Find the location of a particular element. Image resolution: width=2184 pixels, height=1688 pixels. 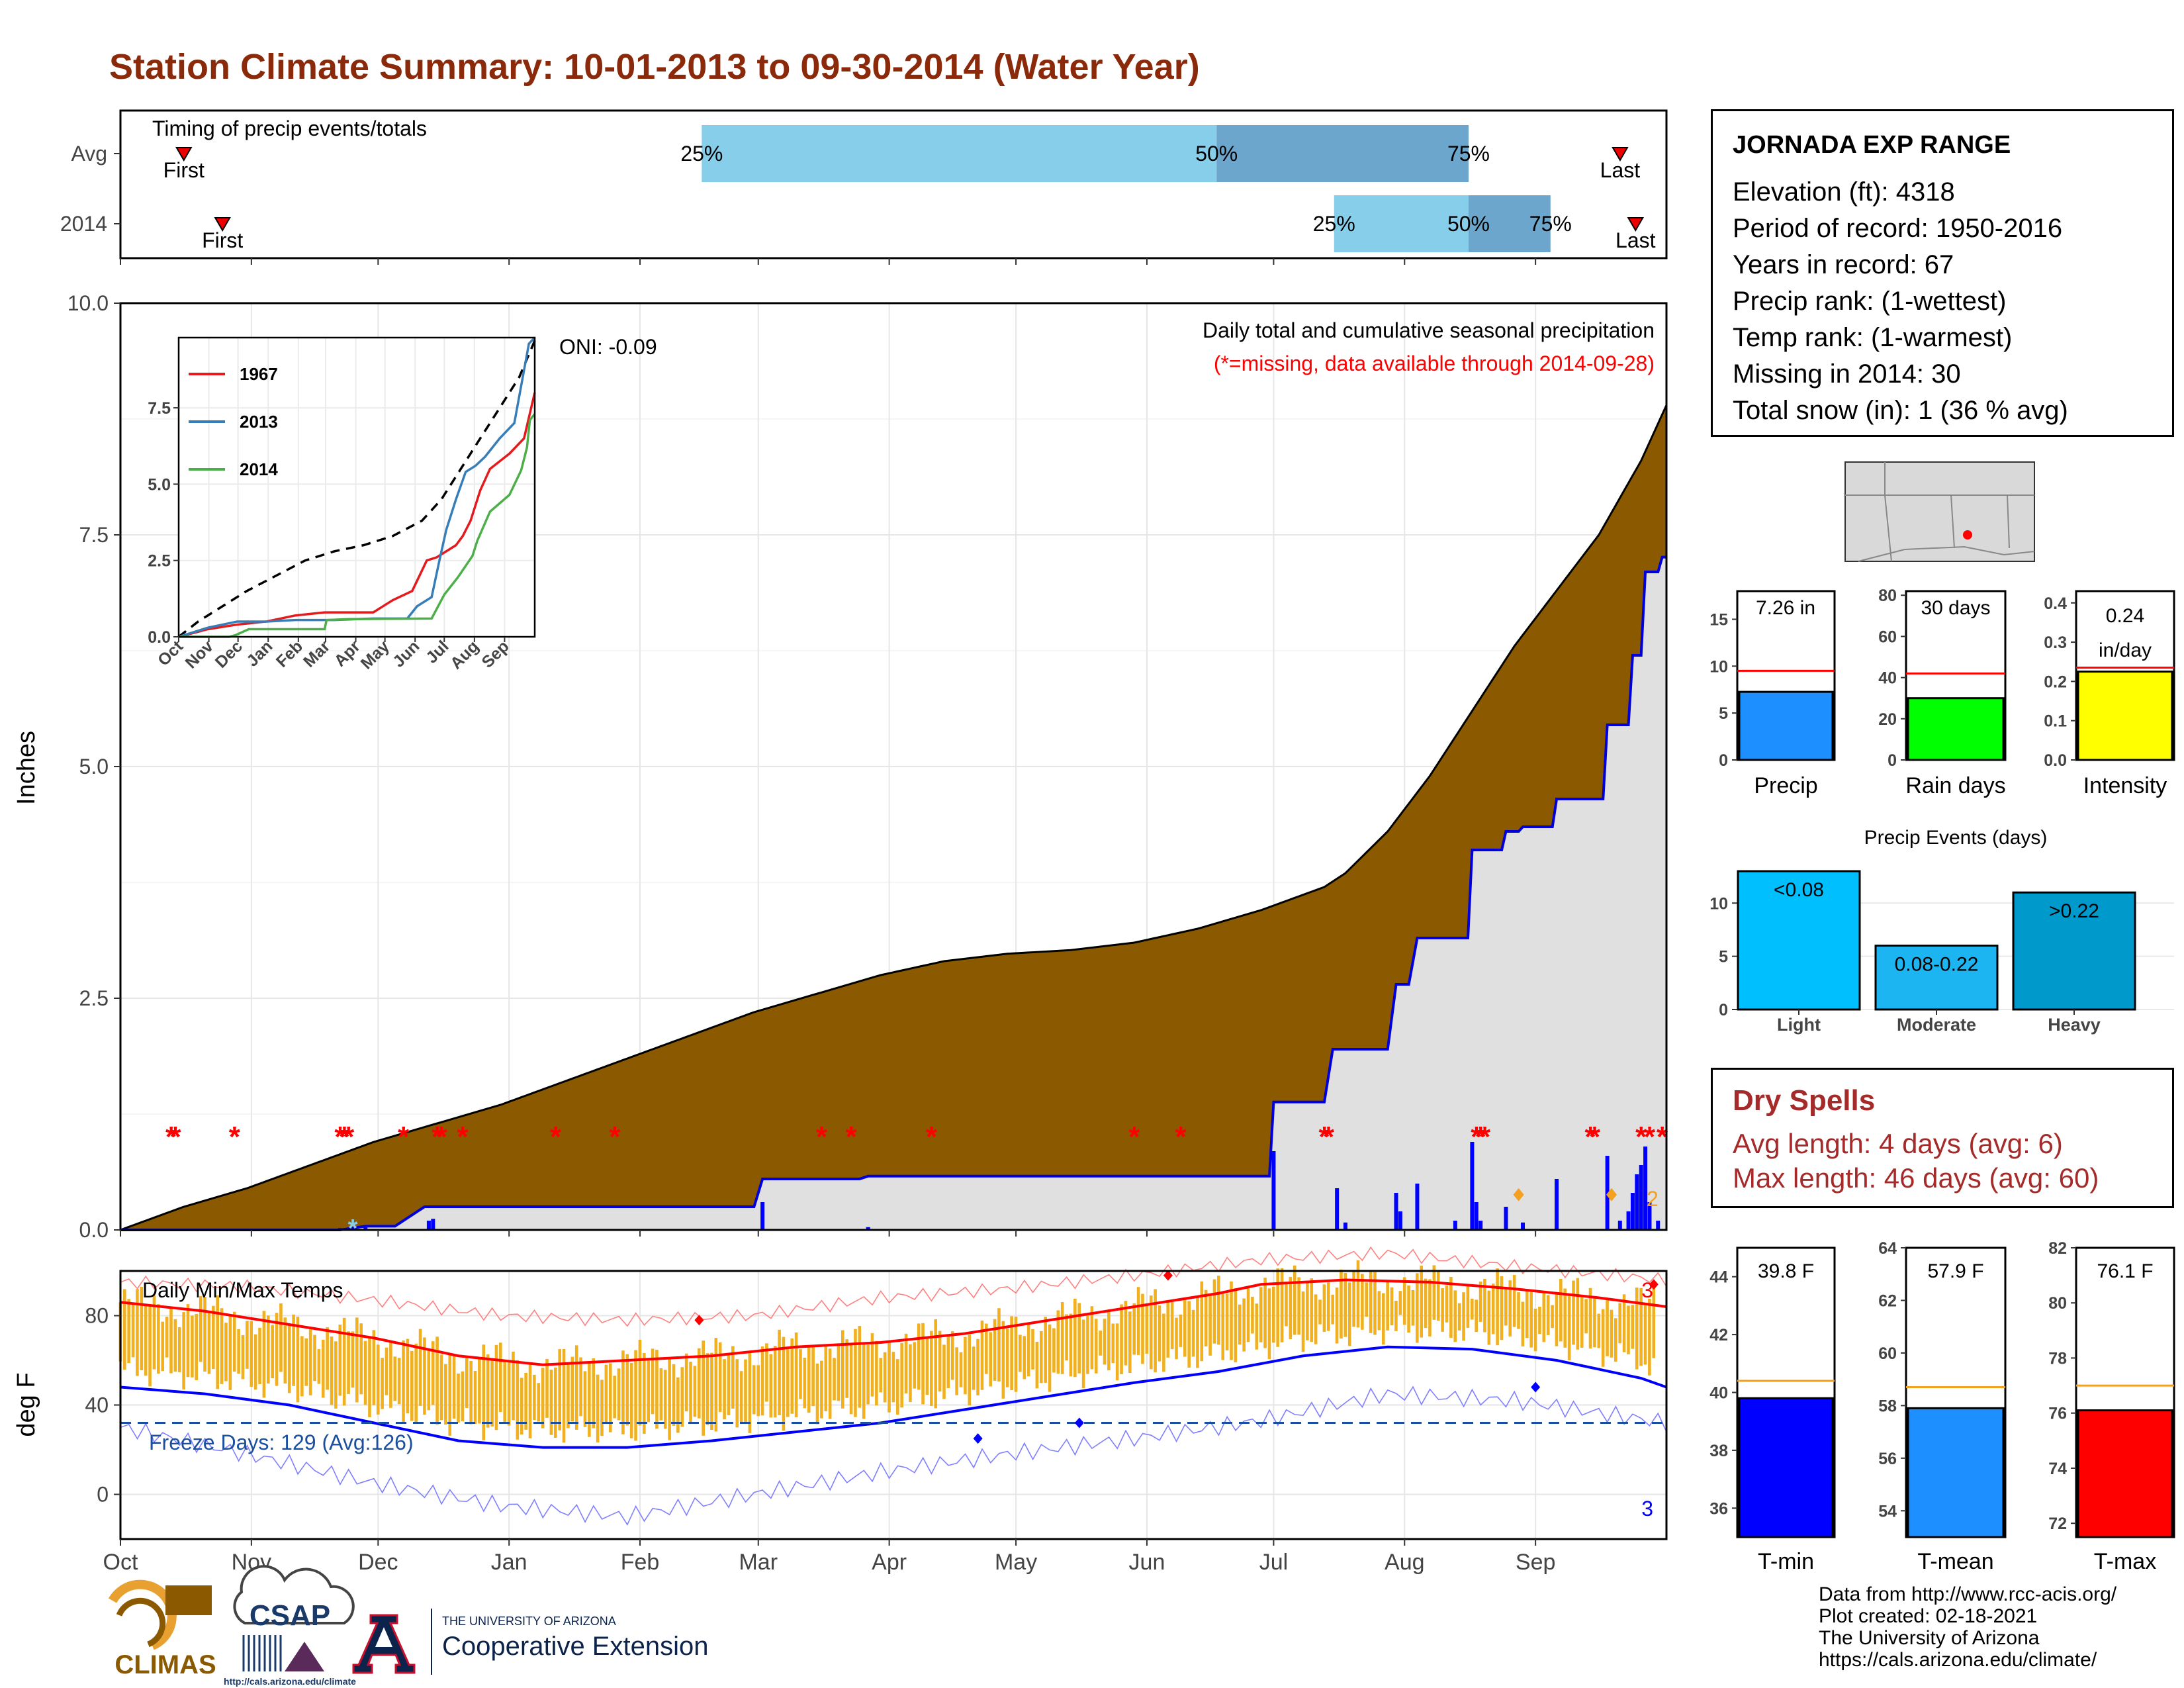

climas-logo-text: CLIMAS is located at coordinates (165, 1664).